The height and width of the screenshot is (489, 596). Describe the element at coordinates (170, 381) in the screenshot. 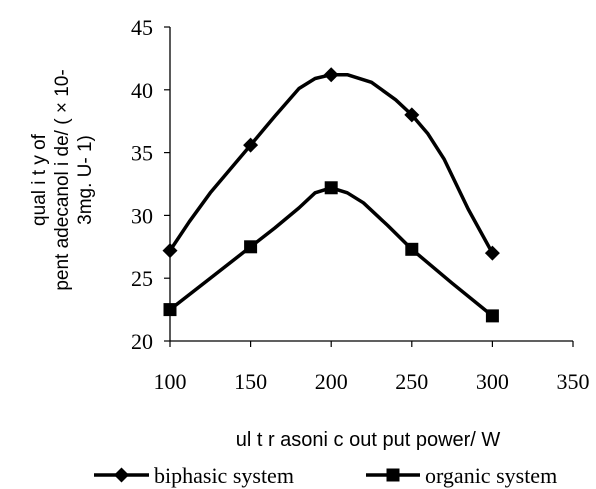

I see `x-tick-label: 100` at that location.